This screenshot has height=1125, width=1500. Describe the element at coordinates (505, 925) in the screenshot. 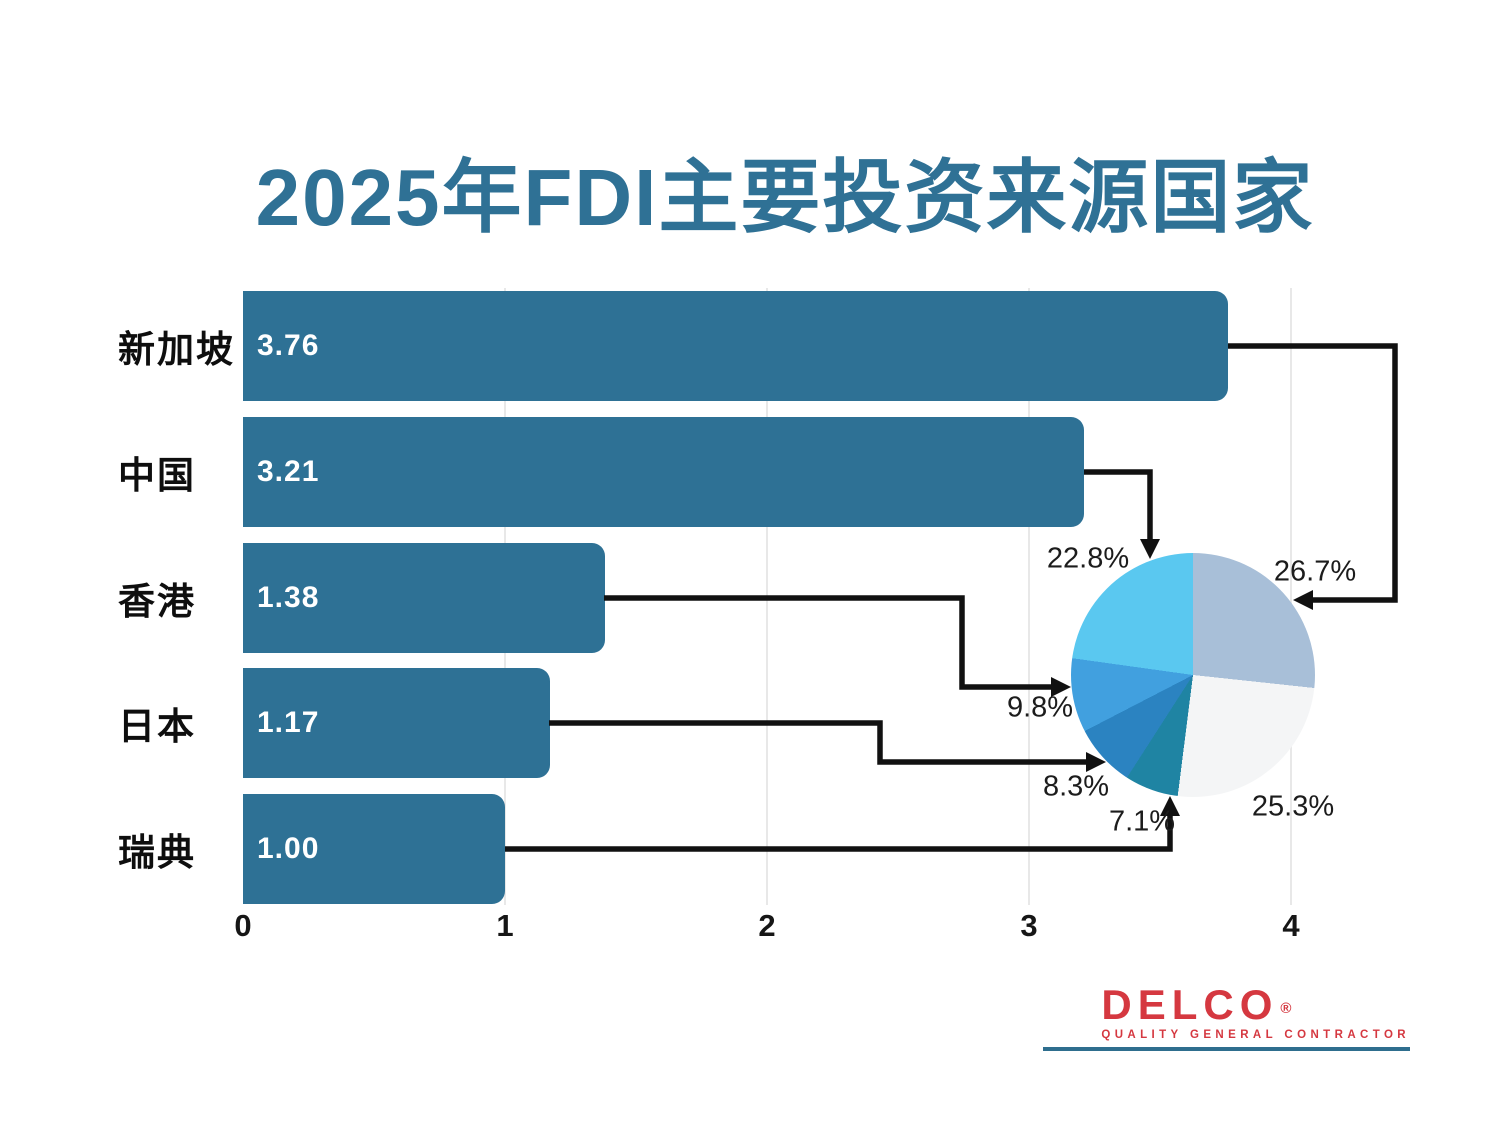

I see `x-tick-label: 1` at that location.